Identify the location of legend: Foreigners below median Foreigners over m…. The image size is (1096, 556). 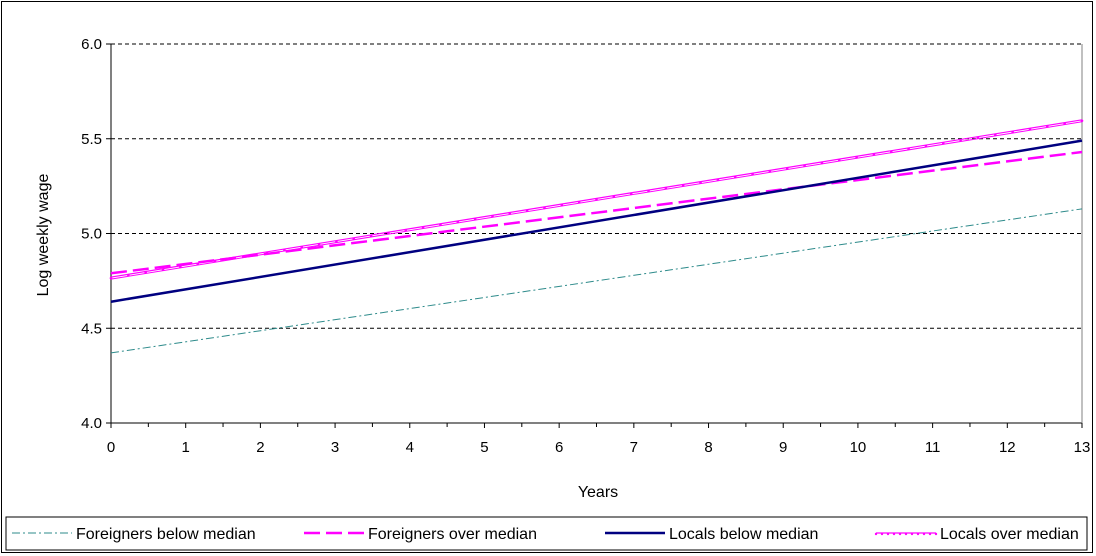
(546, 533).